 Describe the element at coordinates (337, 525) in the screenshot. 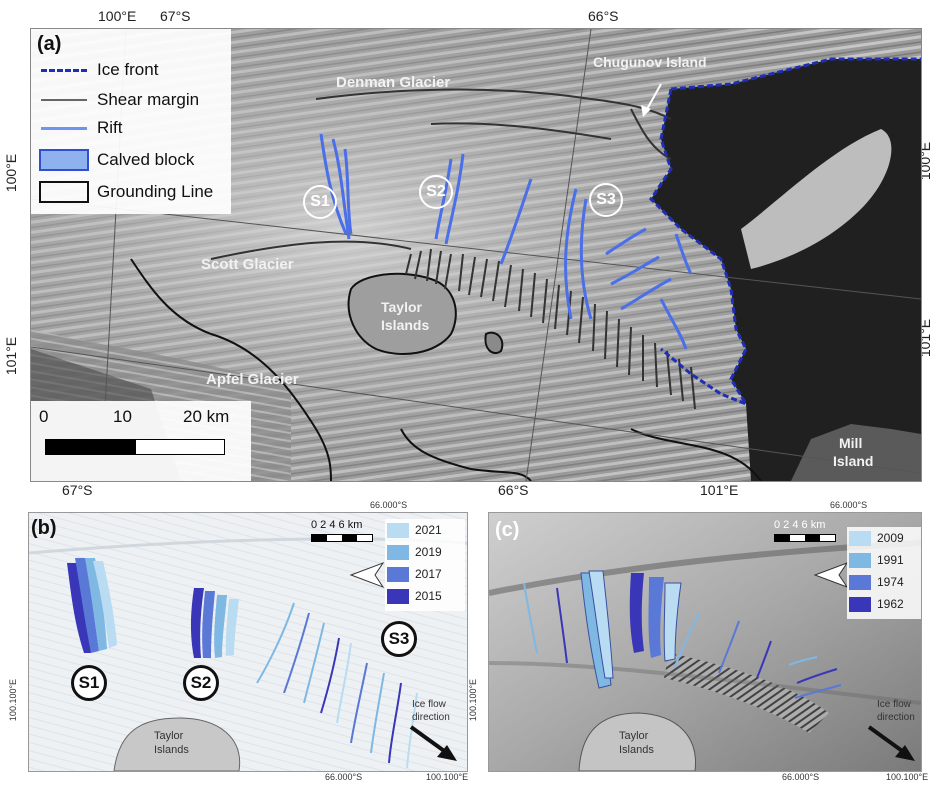

I see `panel-b-scale-label: 0 2 4 6 km` at that location.